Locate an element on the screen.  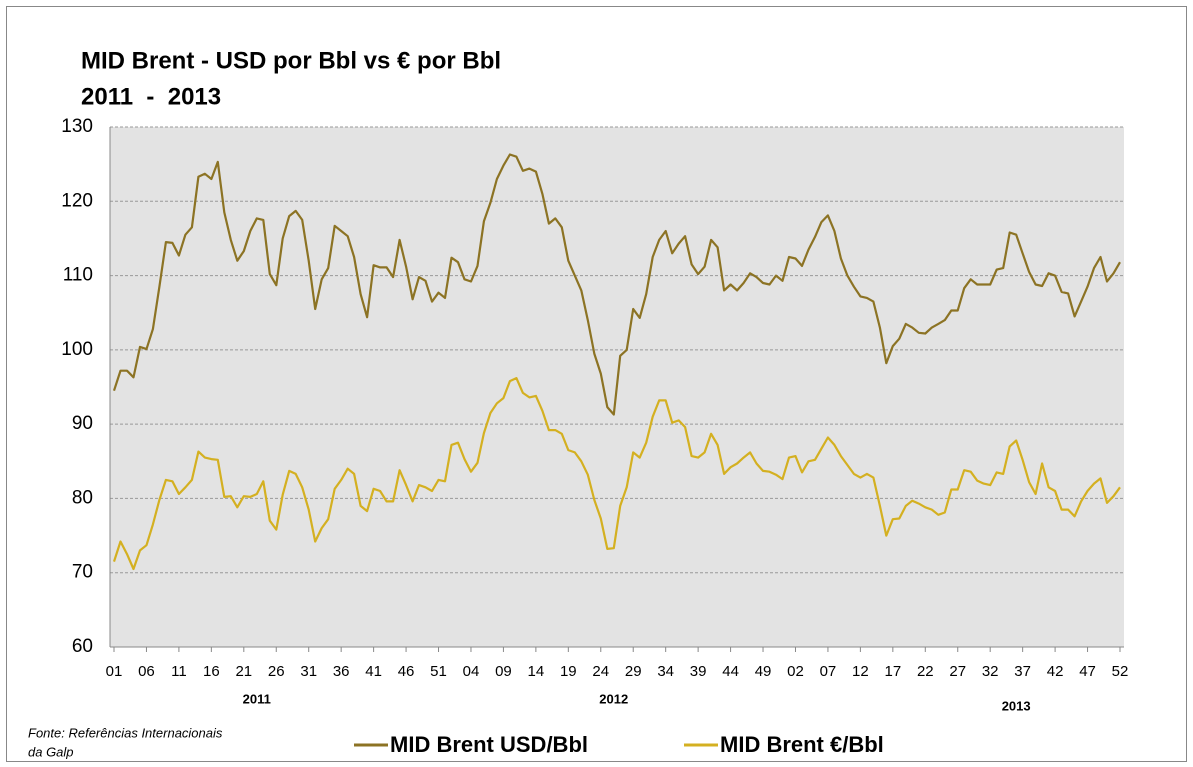
x-tick-label: 12 is located at coordinates (860, 671).